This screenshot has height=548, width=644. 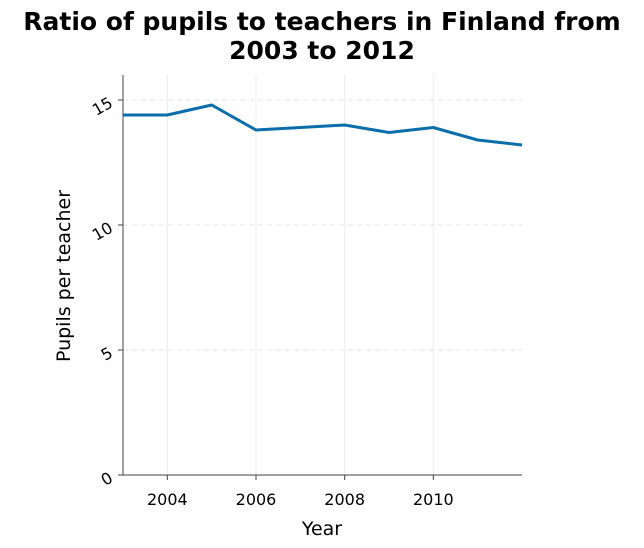 What do you see at coordinates (433, 499) in the screenshot?
I see `x-tick-label: 2010` at bounding box center [433, 499].